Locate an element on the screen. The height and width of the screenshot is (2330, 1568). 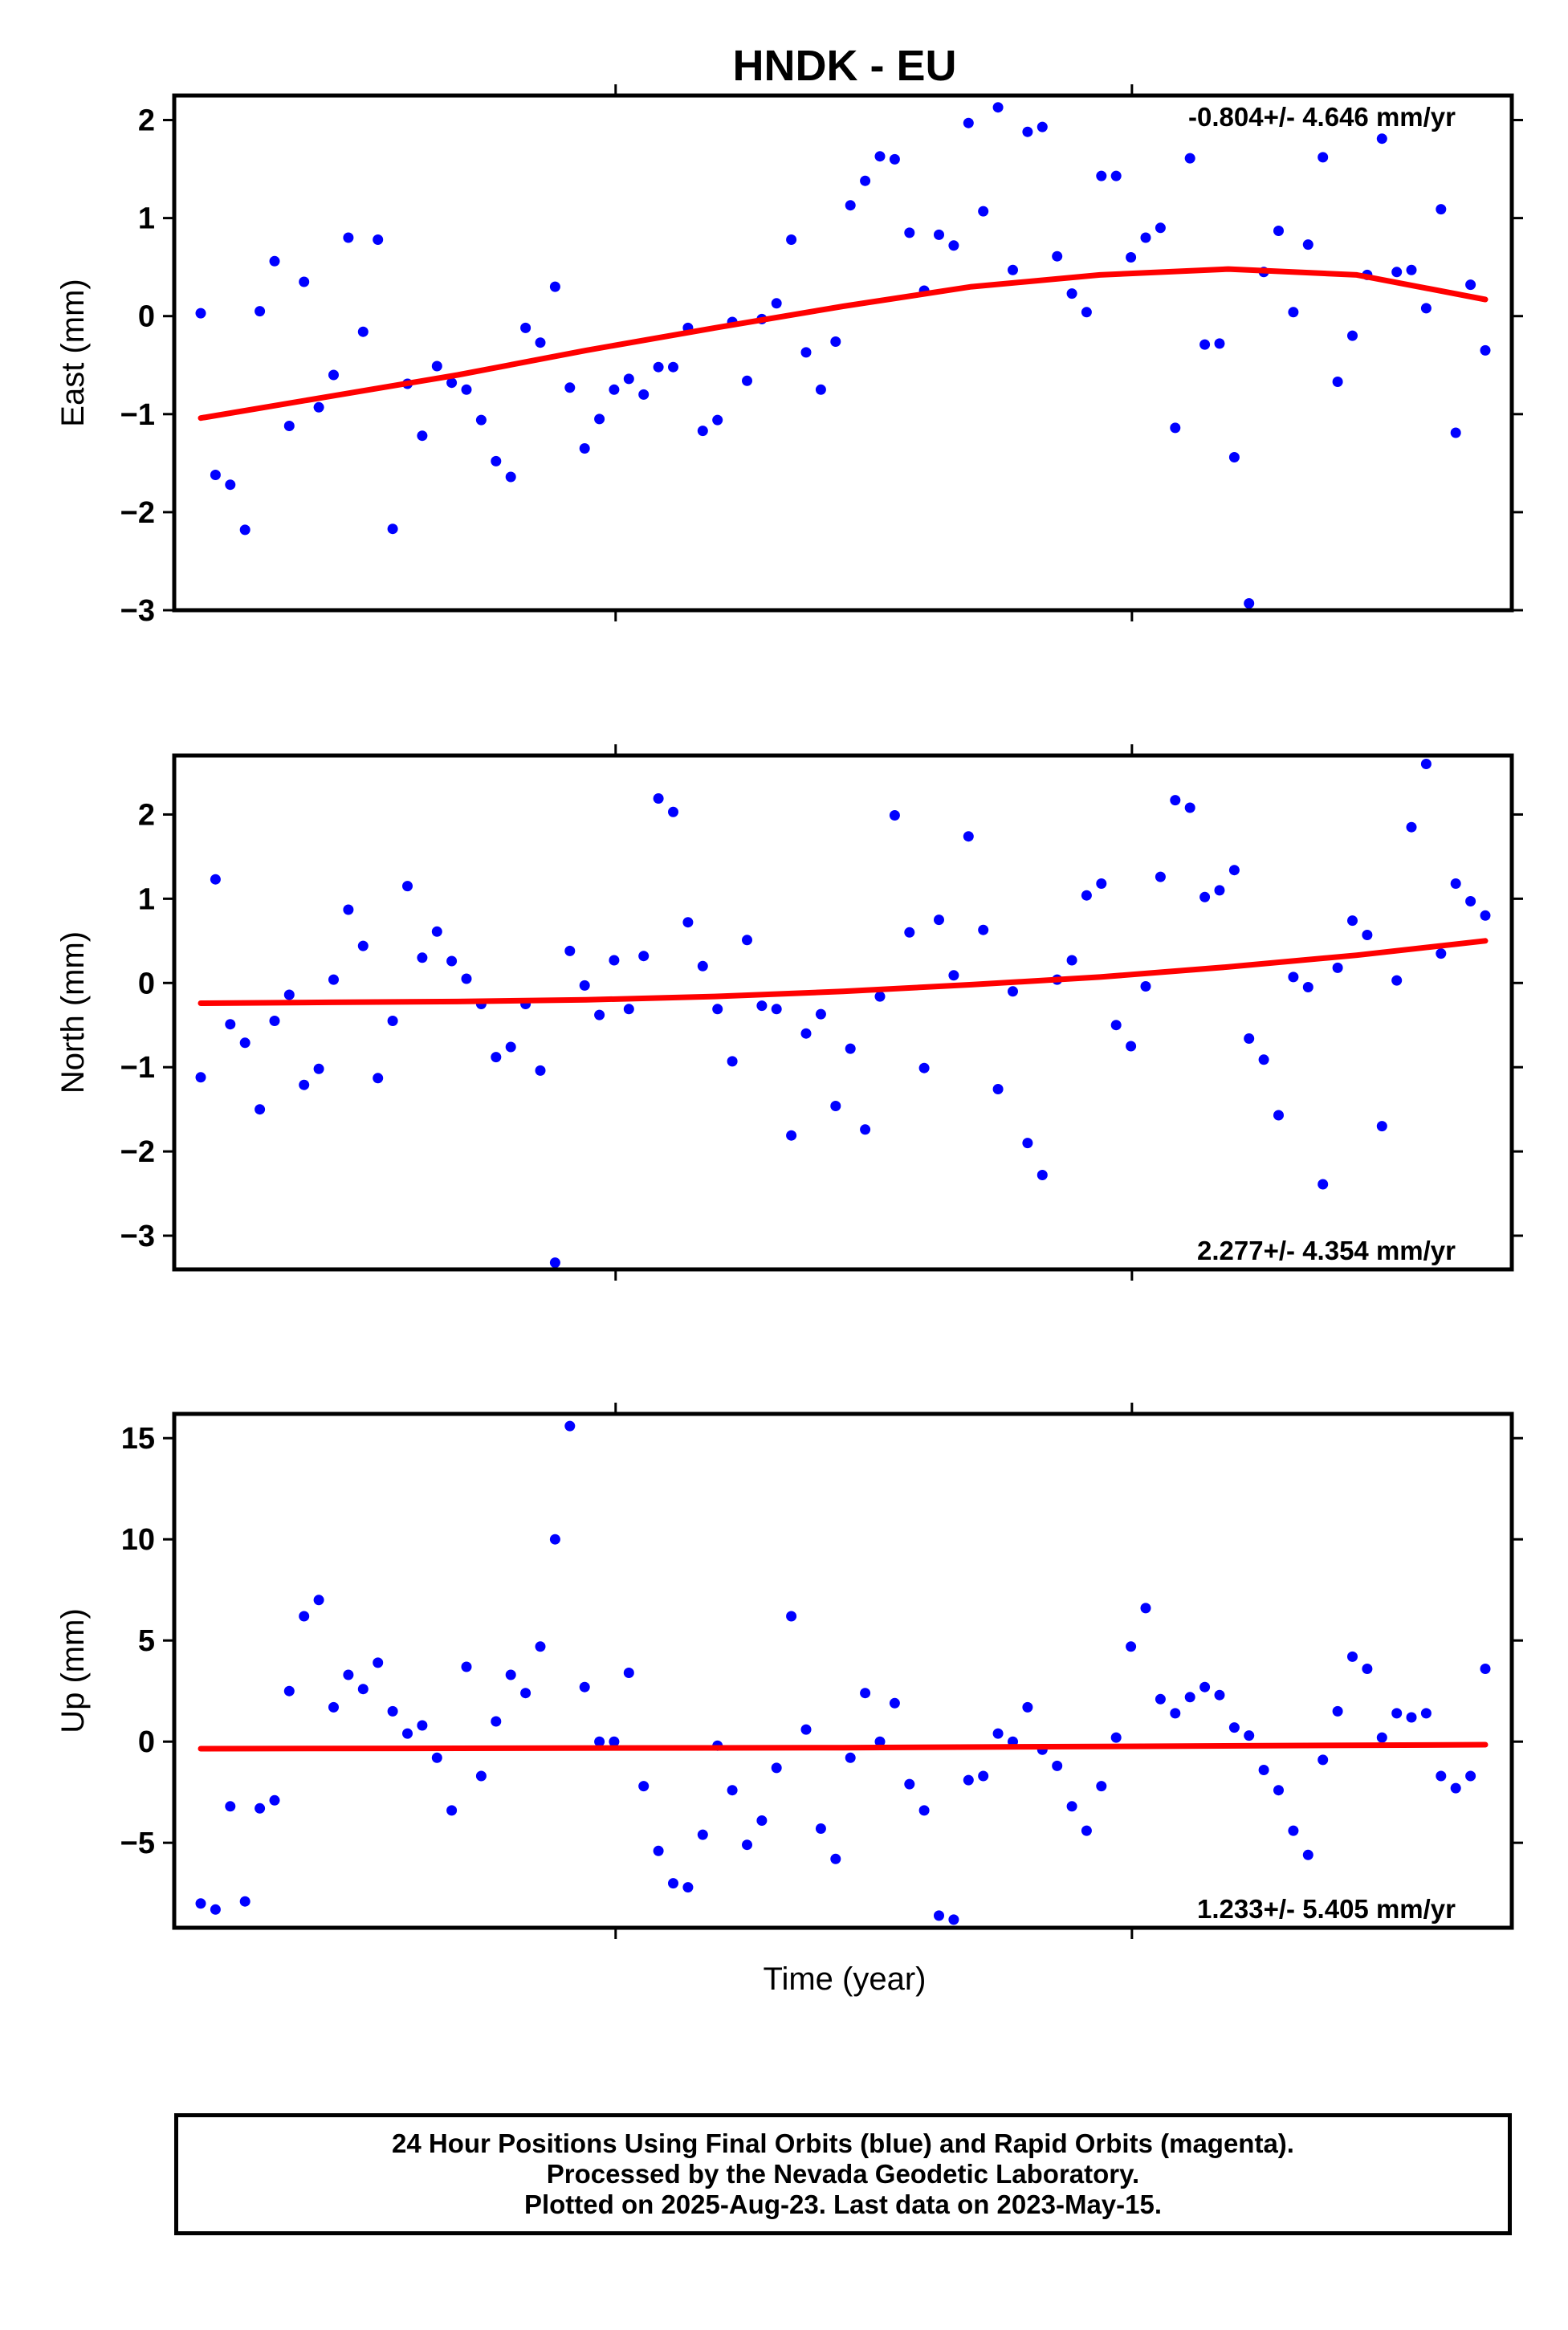
y-tick-label: −5 is located at coordinates (137, 1843).